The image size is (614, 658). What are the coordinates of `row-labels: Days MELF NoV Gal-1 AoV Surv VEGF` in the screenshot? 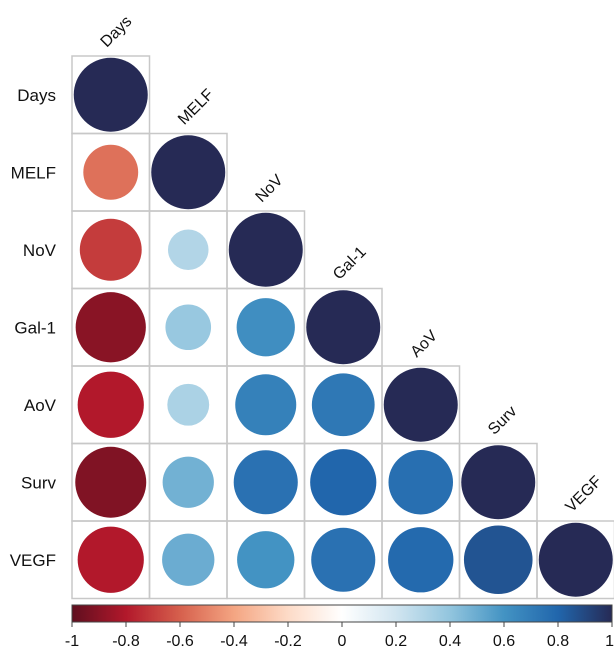 It's located at (33, 328).